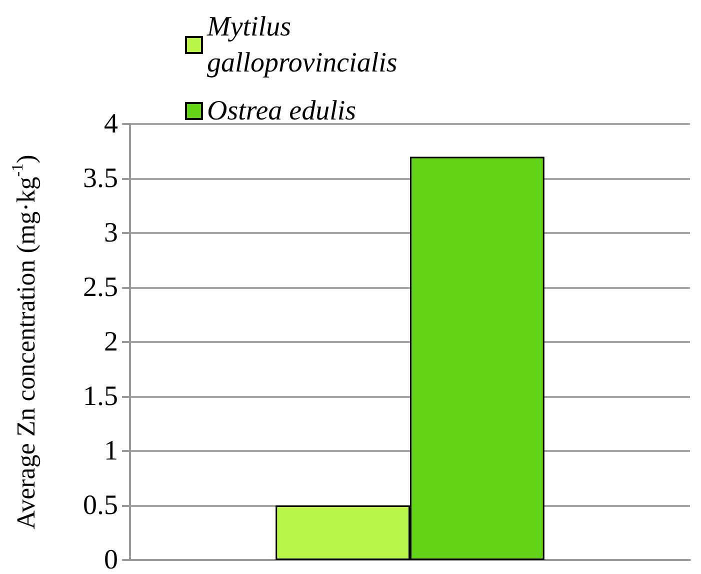  What do you see at coordinates (100, 396) in the screenshot?
I see `y-tick-label: 1.5` at bounding box center [100, 396].